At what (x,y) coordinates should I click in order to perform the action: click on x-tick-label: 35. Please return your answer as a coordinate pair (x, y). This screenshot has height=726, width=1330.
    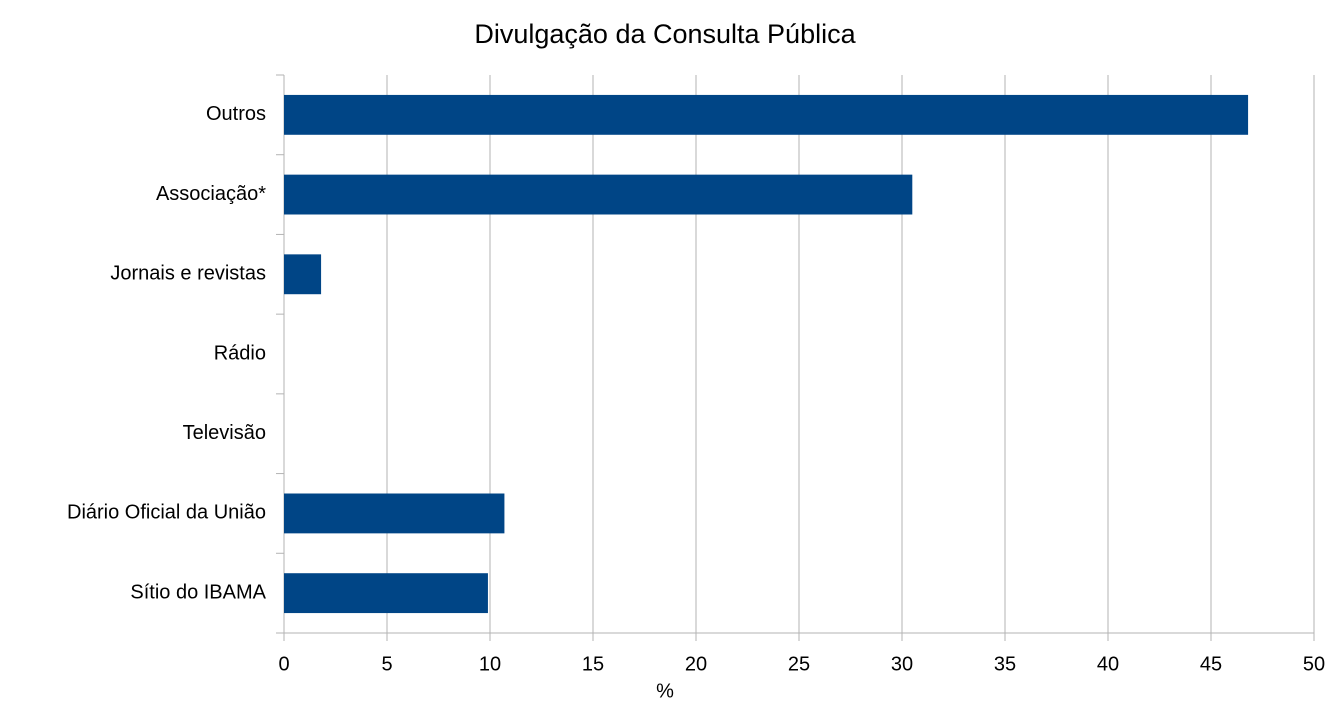
    Looking at the image, I should click on (1005, 664).